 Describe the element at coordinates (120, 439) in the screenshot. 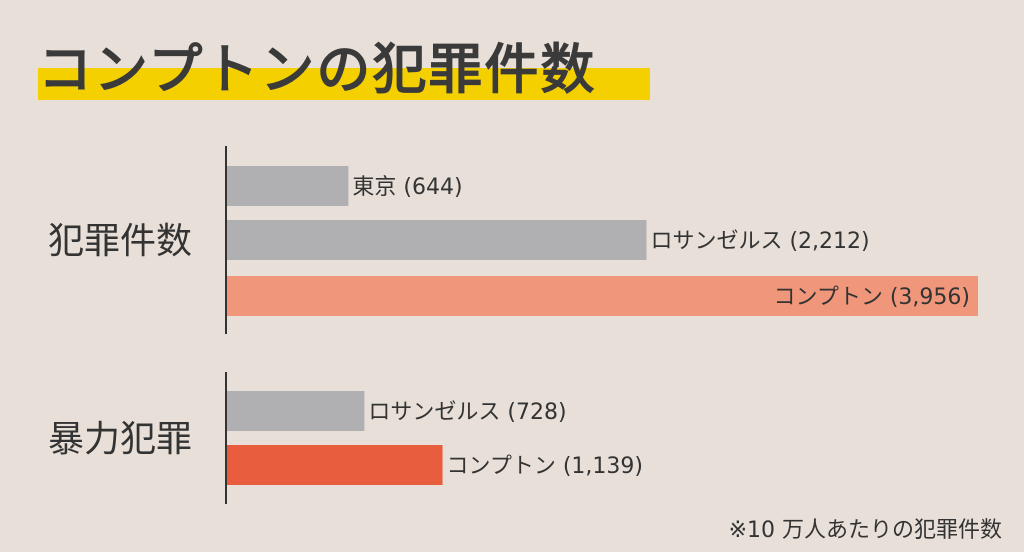

I see `group-label-2: 暴力犯罪` at that location.